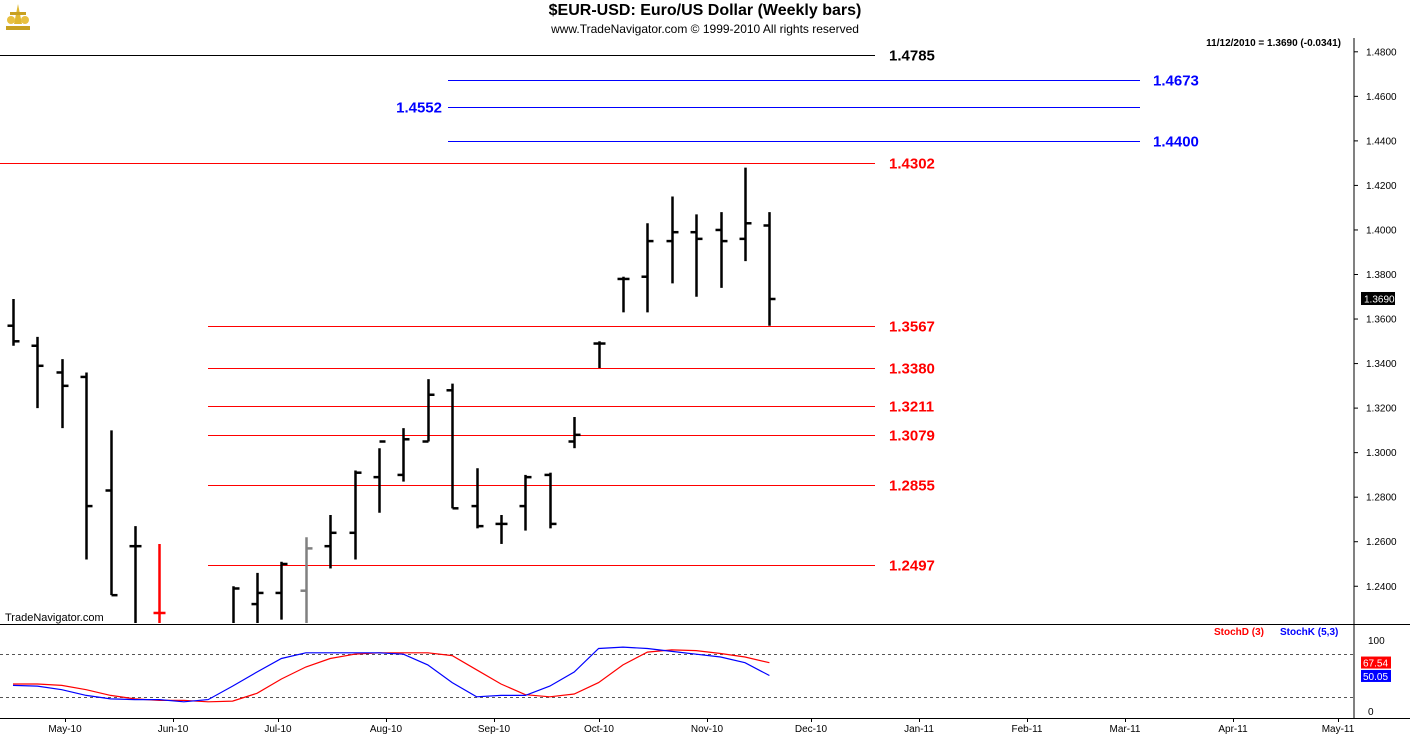 Image resolution: width=1410 pixels, height=738 pixels. I want to click on price-tick-label: 1.3200, so click(1381, 409).